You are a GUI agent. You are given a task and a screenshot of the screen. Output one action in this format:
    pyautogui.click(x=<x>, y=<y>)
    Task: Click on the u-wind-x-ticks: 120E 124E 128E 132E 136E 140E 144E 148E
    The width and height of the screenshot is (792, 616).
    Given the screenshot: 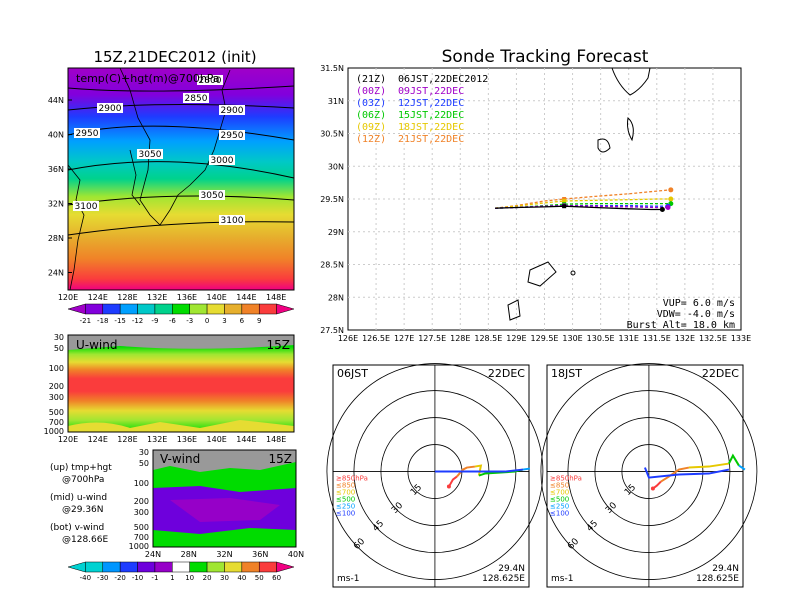 What is the action you would take?
    pyautogui.click(x=172, y=439)
    